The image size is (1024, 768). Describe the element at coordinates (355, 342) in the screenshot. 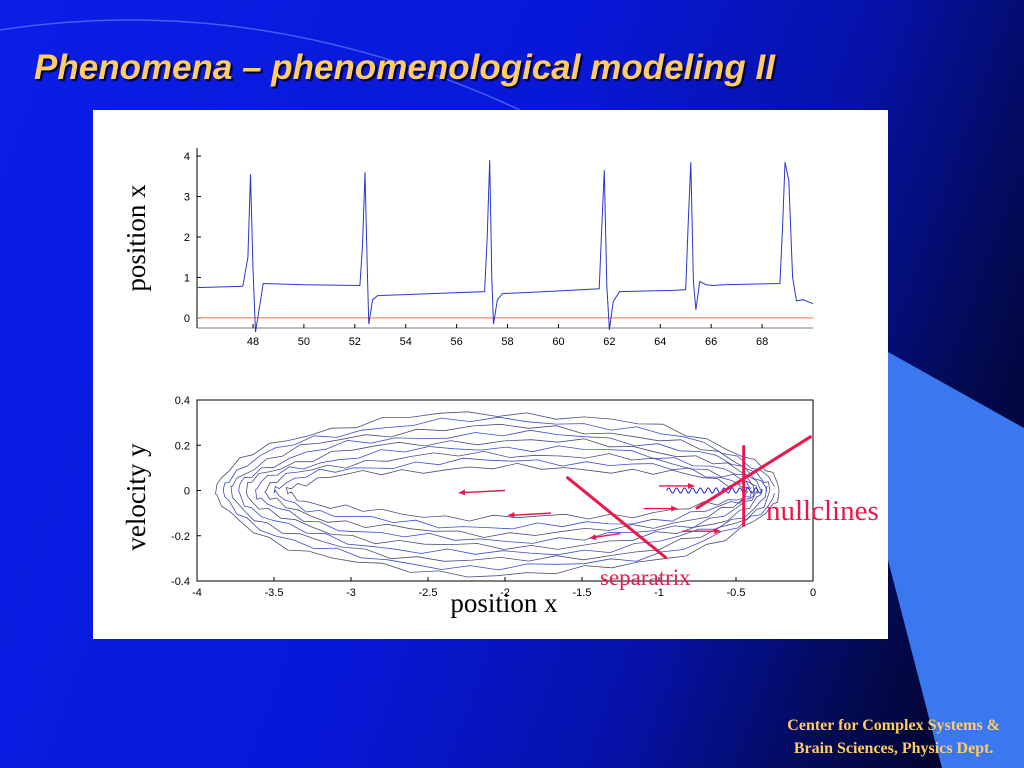

I see `chart1-x-tick-label: 52` at that location.